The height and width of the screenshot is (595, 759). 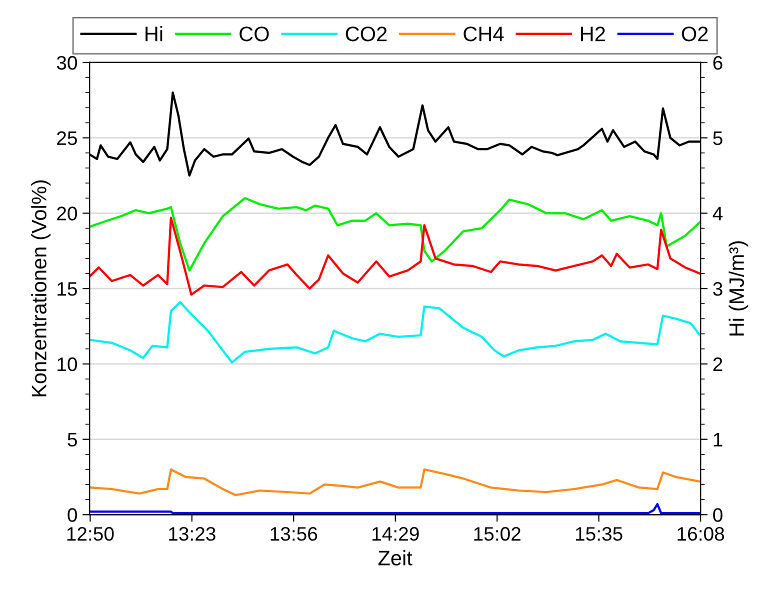 I want to click on x-tick-label: 13:23, so click(x=192, y=533).